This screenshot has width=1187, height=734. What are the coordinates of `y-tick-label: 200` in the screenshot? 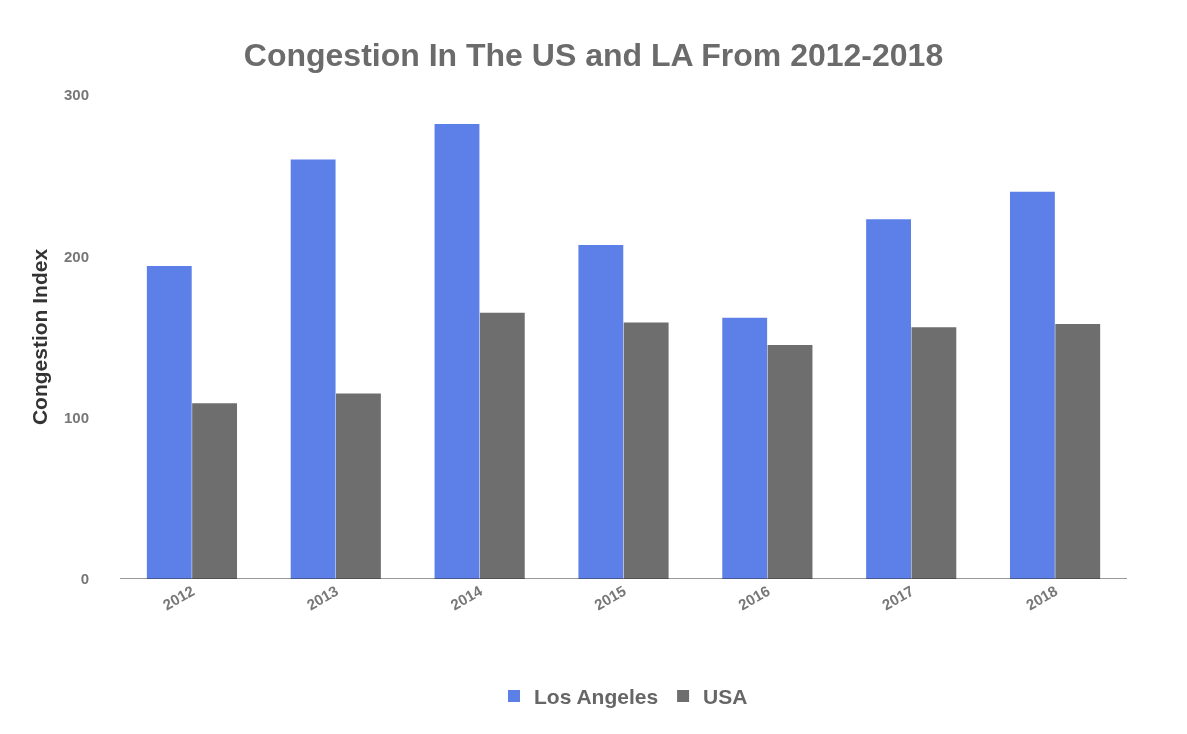 It's located at (76, 256).